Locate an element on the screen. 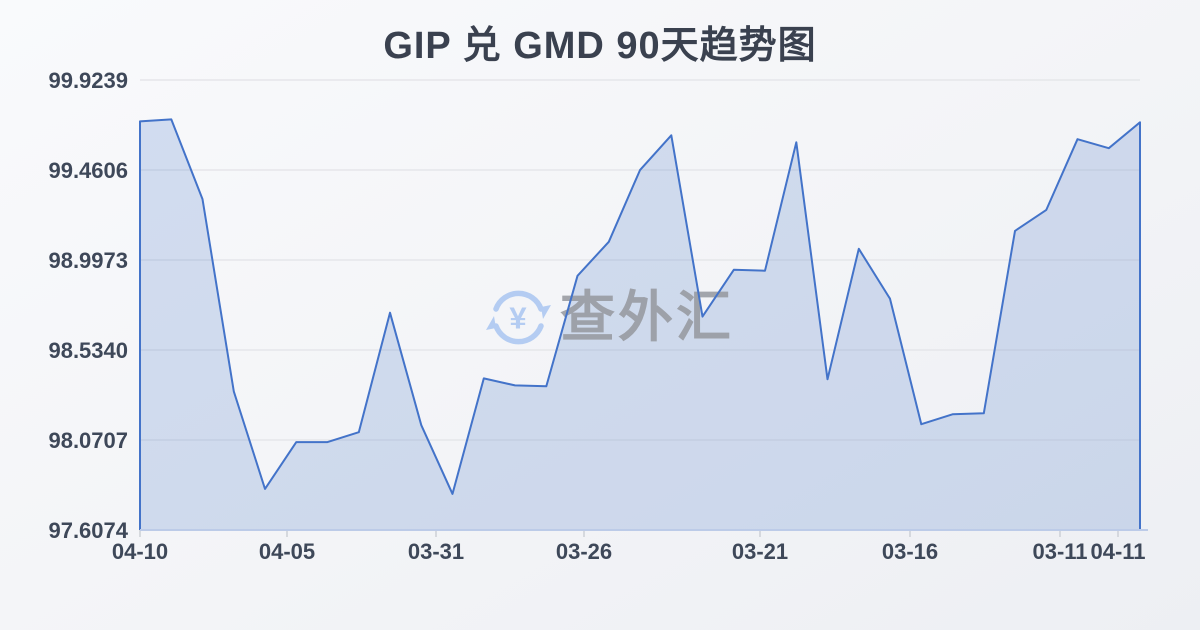 The height and width of the screenshot is (630, 1200). y-axis-tick-label: 97.6074 is located at coordinates (88, 530).